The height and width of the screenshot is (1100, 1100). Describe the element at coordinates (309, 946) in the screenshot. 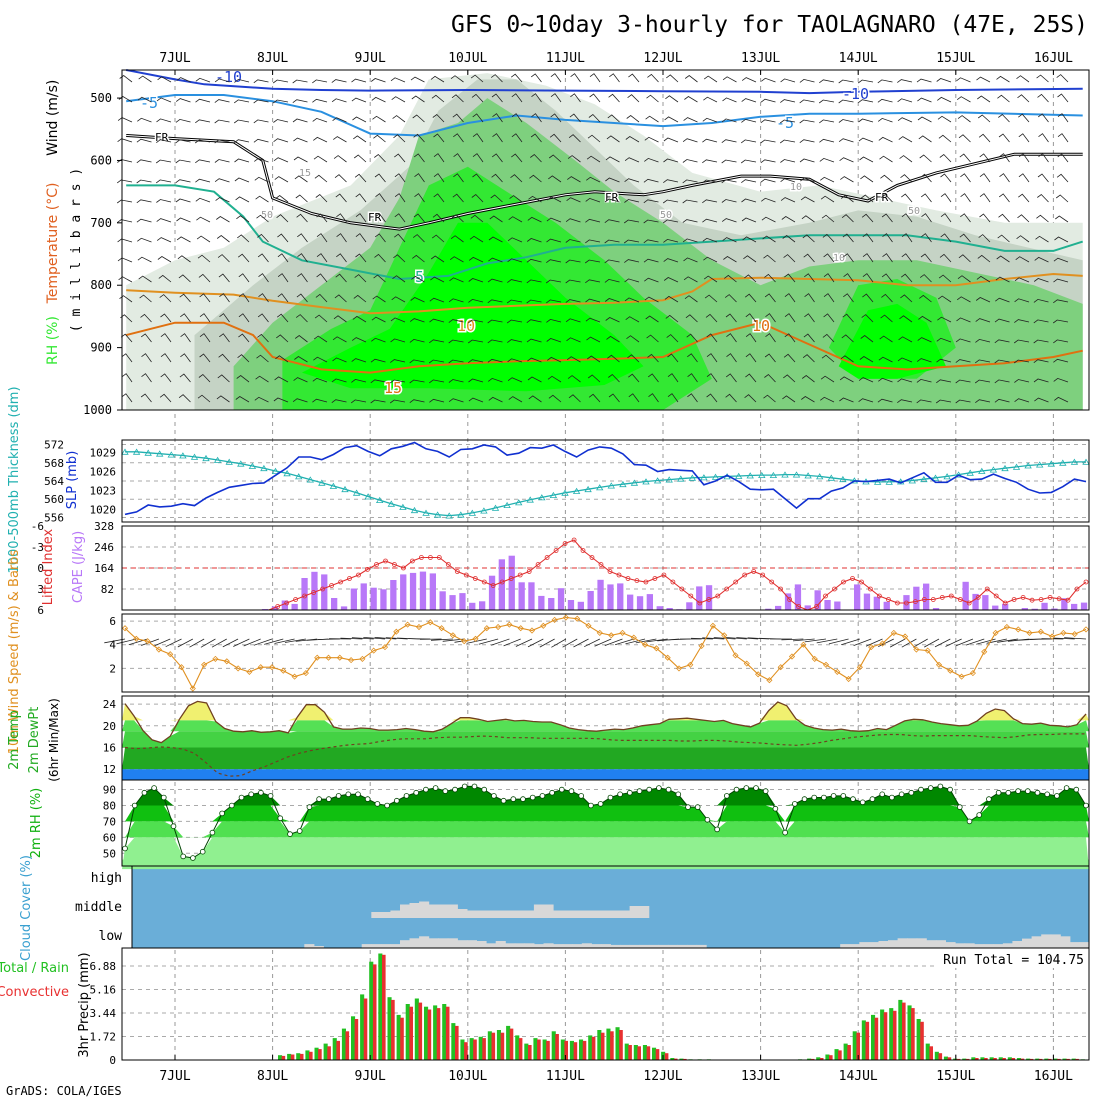

I see `cloud-low-bar` at that location.